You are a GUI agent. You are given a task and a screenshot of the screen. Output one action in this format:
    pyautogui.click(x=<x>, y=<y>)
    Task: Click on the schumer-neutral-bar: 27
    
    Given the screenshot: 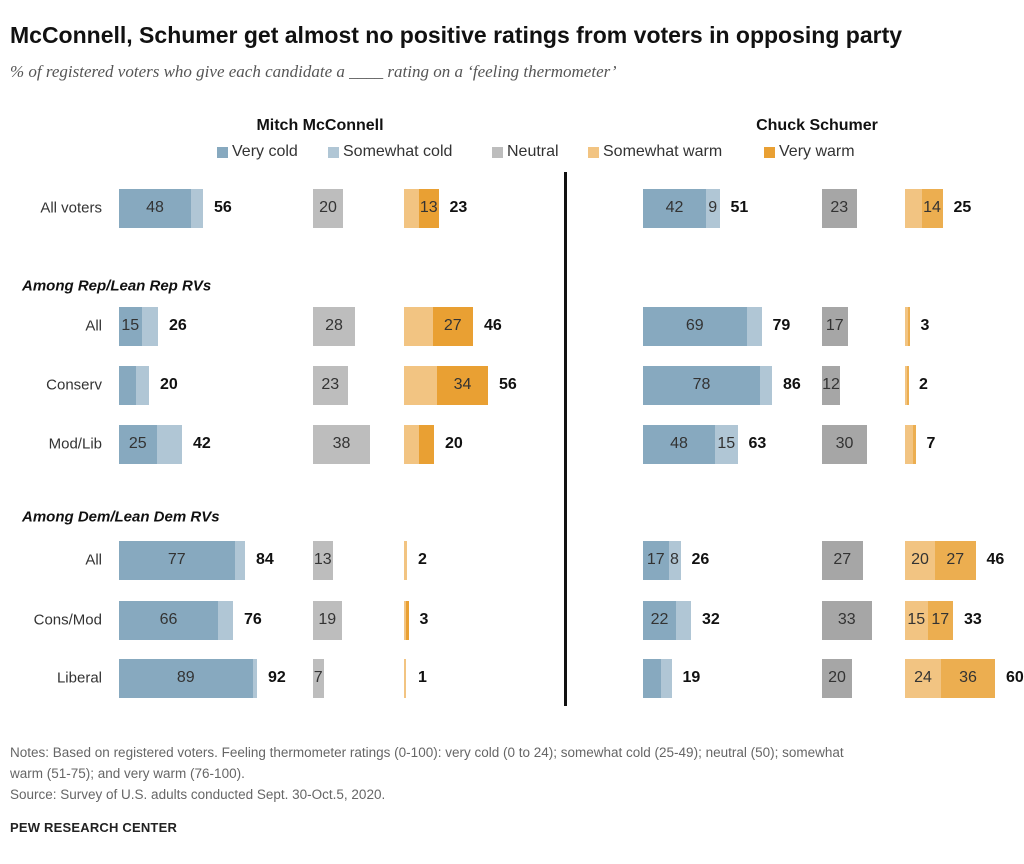 What is the action you would take?
    pyautogui.click(x=842, y=560)
    